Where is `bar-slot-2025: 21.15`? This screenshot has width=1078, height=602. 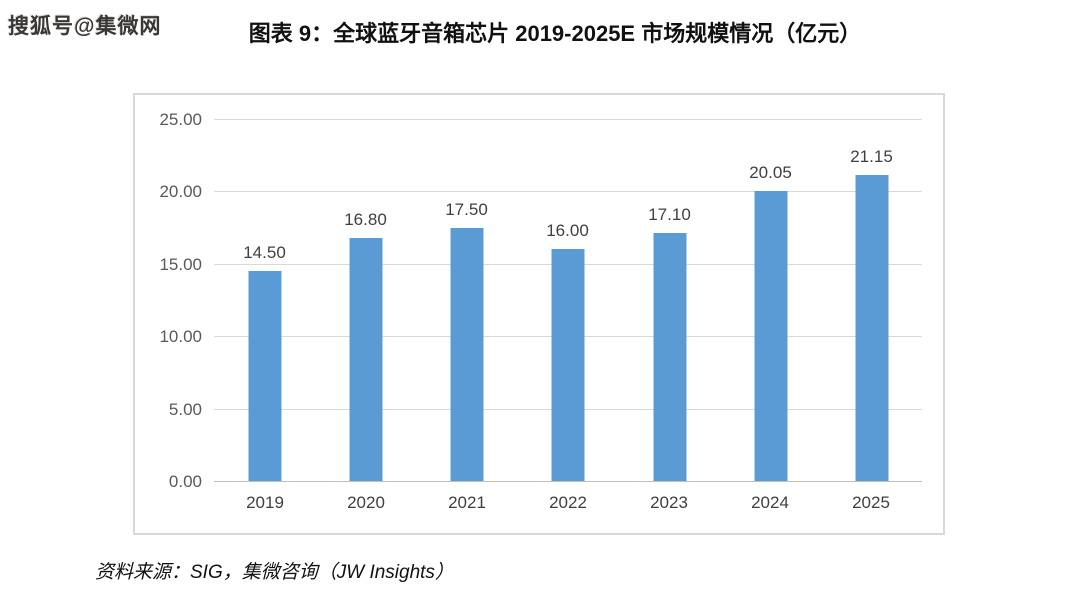
bar-slot-2025: 21.15 is located at coordinates (871, 300).